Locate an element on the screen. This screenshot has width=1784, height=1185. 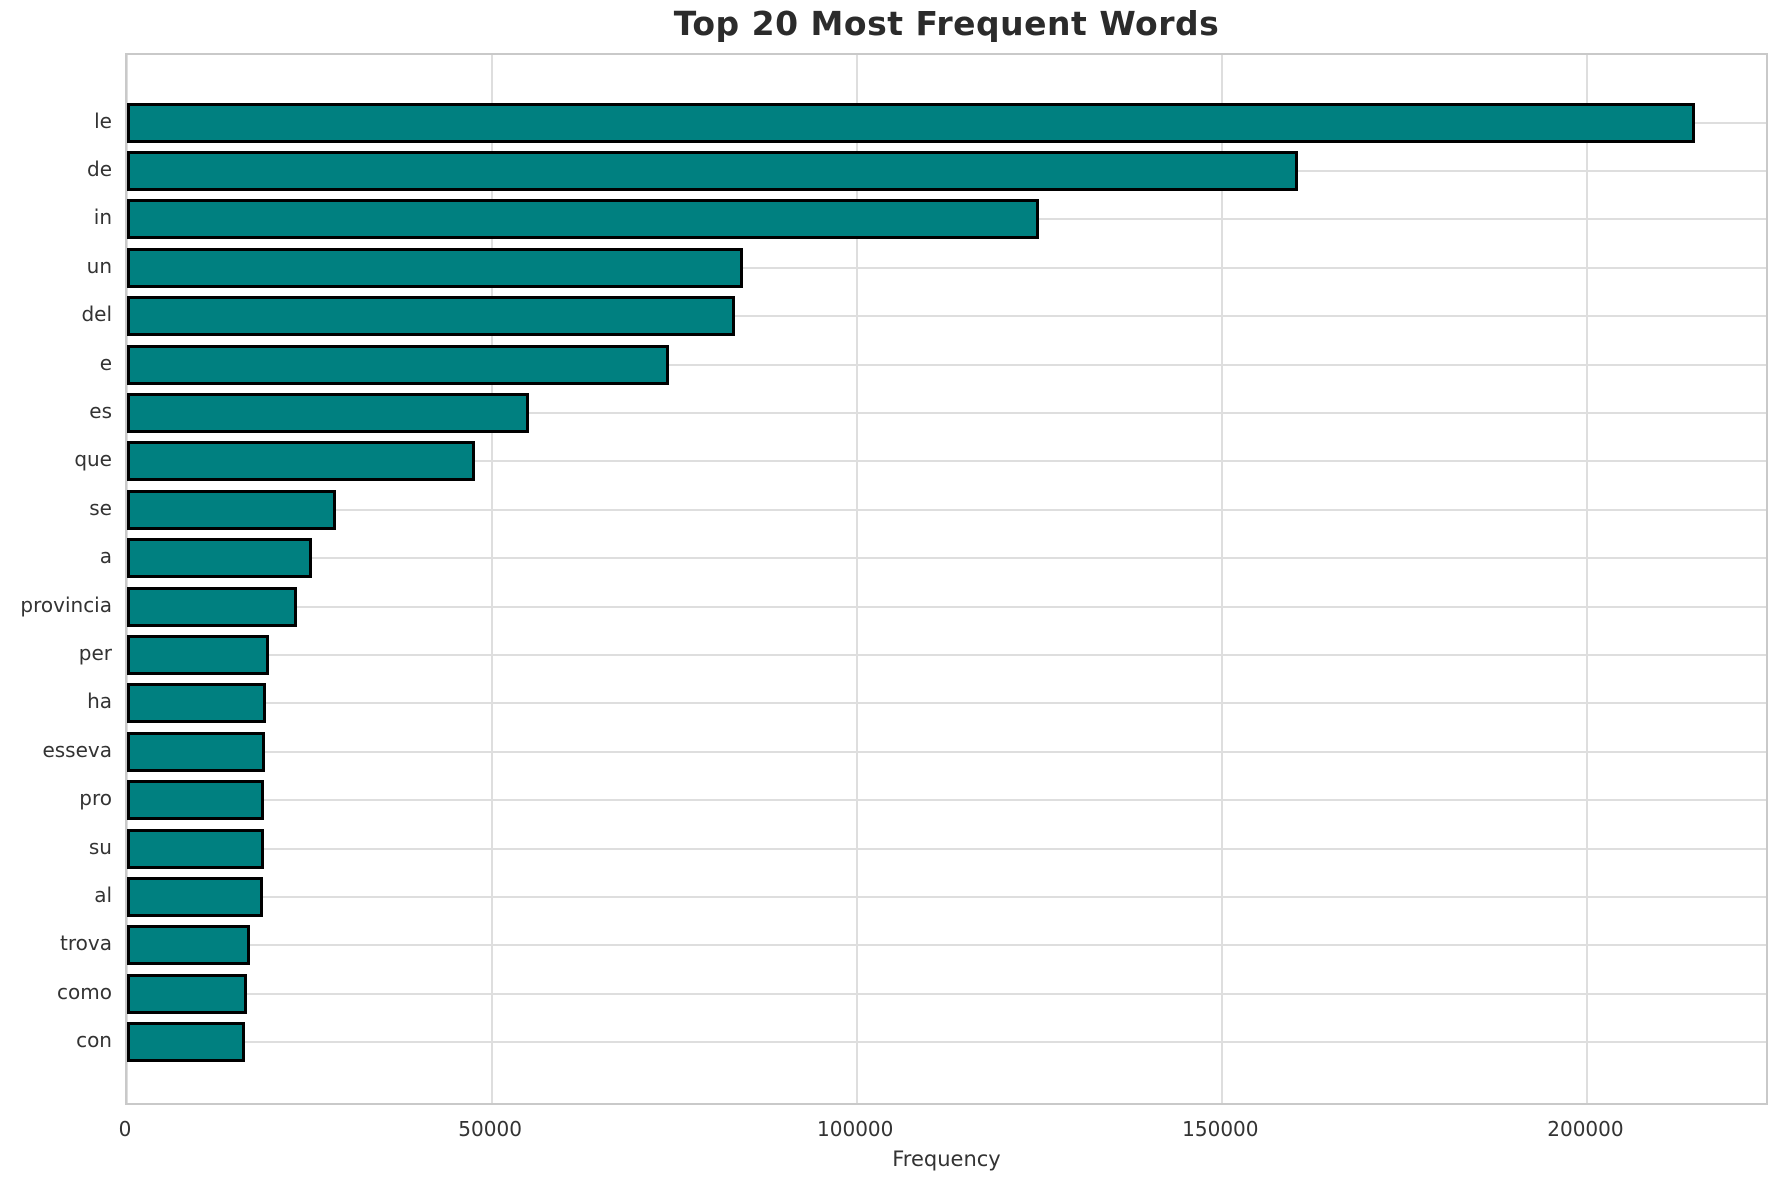
y-tick-label: in is located at coordinates (102, 217).